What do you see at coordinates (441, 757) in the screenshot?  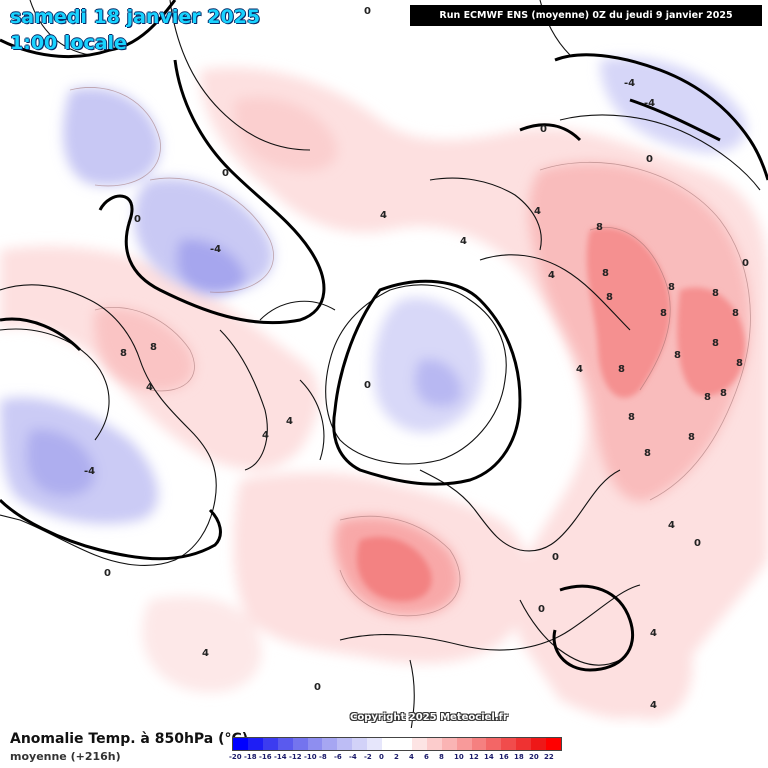 I see `legend-tick-label: 8` at bounding box center [441, 757].